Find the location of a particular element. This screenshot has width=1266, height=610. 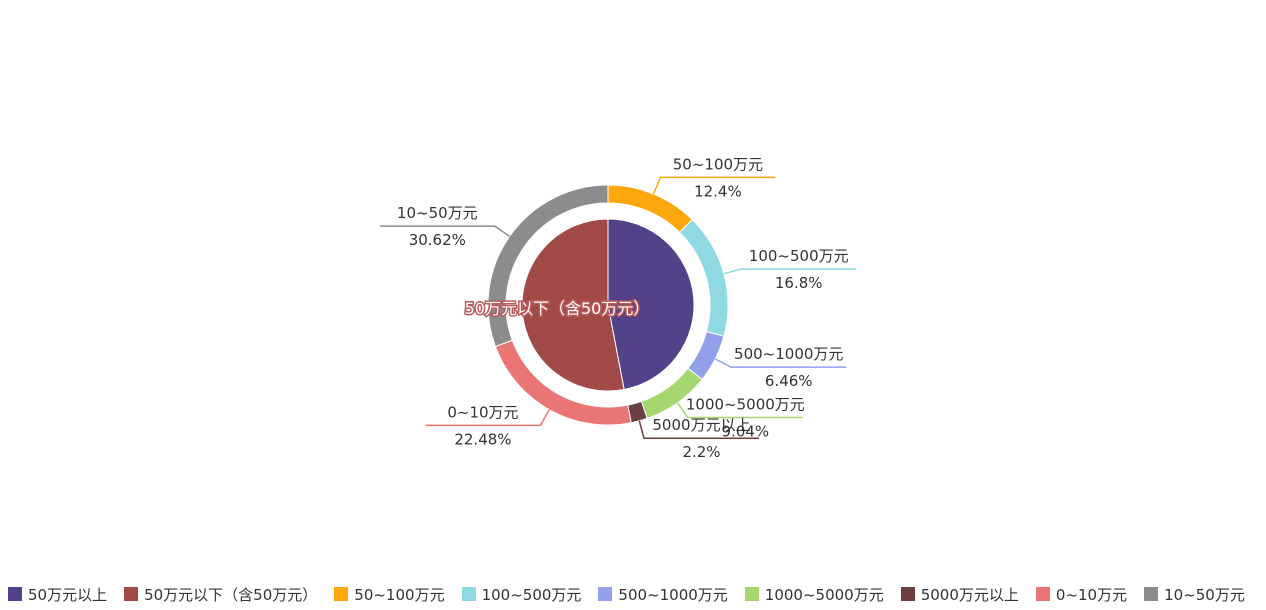

inner-pie is located at coordinates (608, 305).